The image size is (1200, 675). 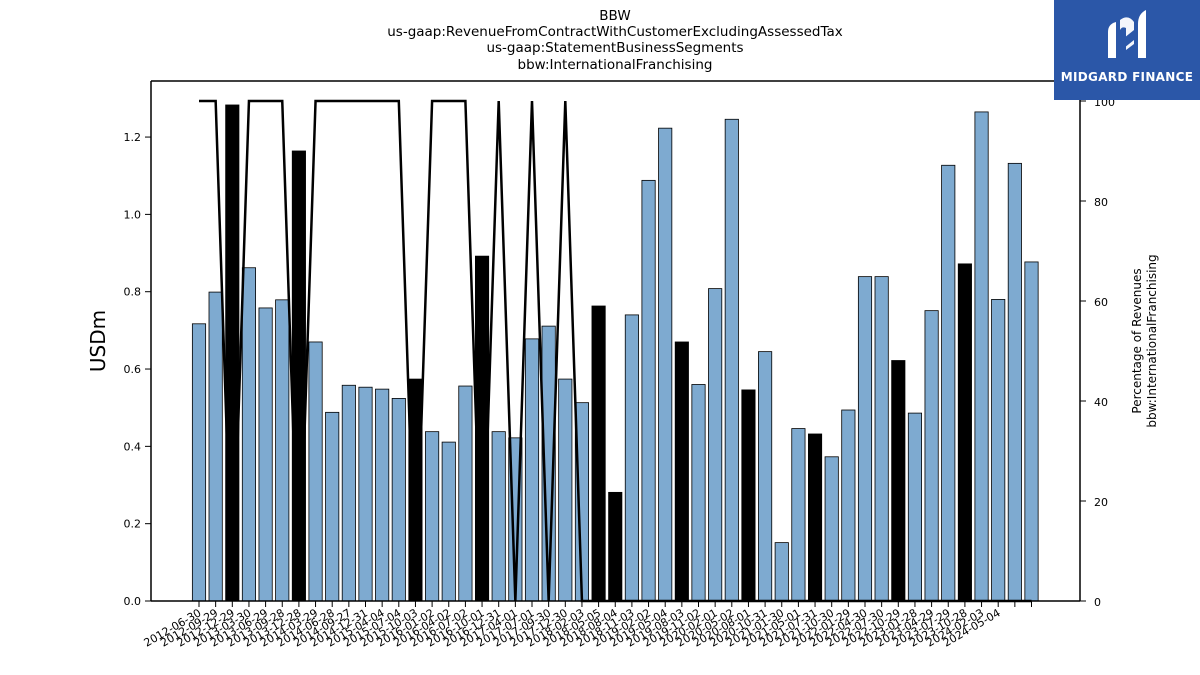 What do you see at coordinates (1097, 602) in the screenshot?
I see `y-right-tick-label: 0` at bounding box center [1097, 602].